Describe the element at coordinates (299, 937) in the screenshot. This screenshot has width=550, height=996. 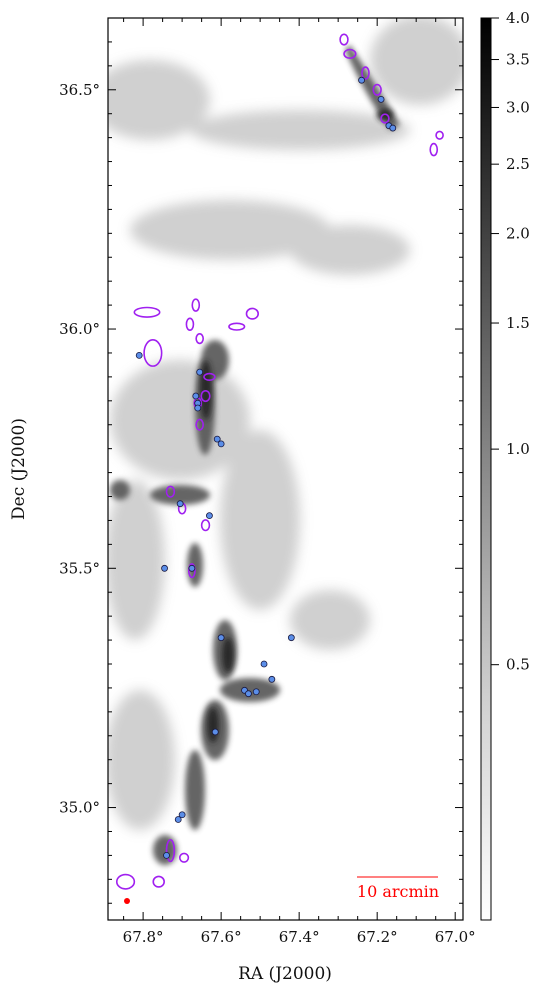
I see `x-tick-label: 67.4°` at that location.